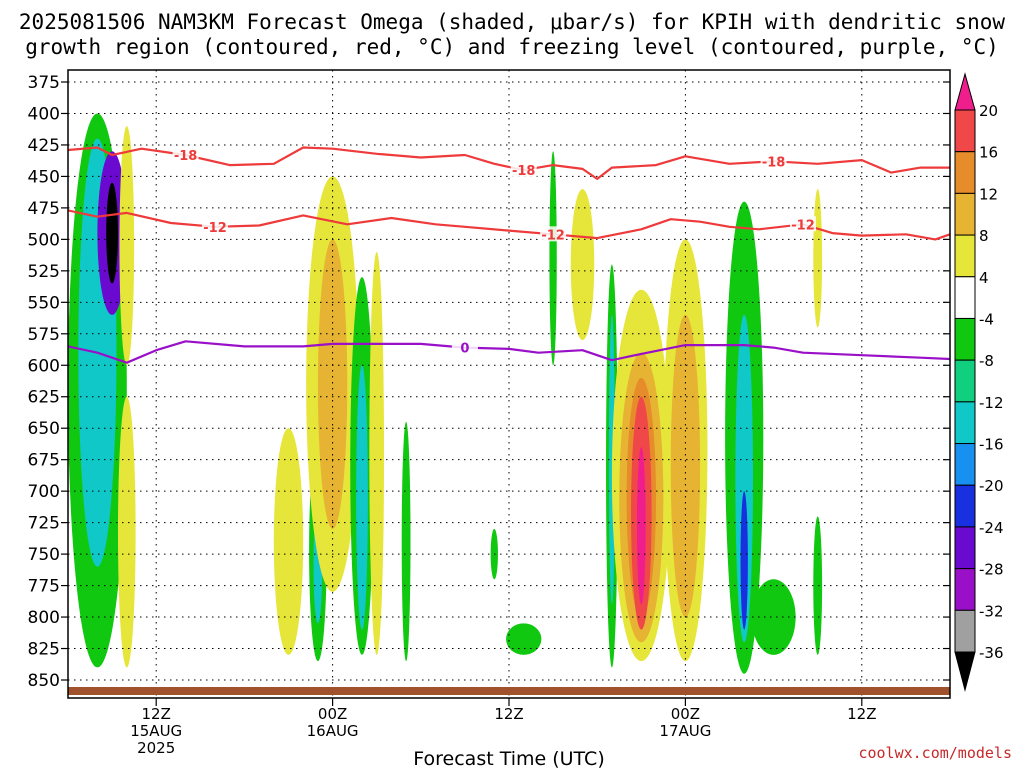  Describe the element at coordinates (991, 611) in the screenshot. I see `colorbar-tick-label: -32` at that location.